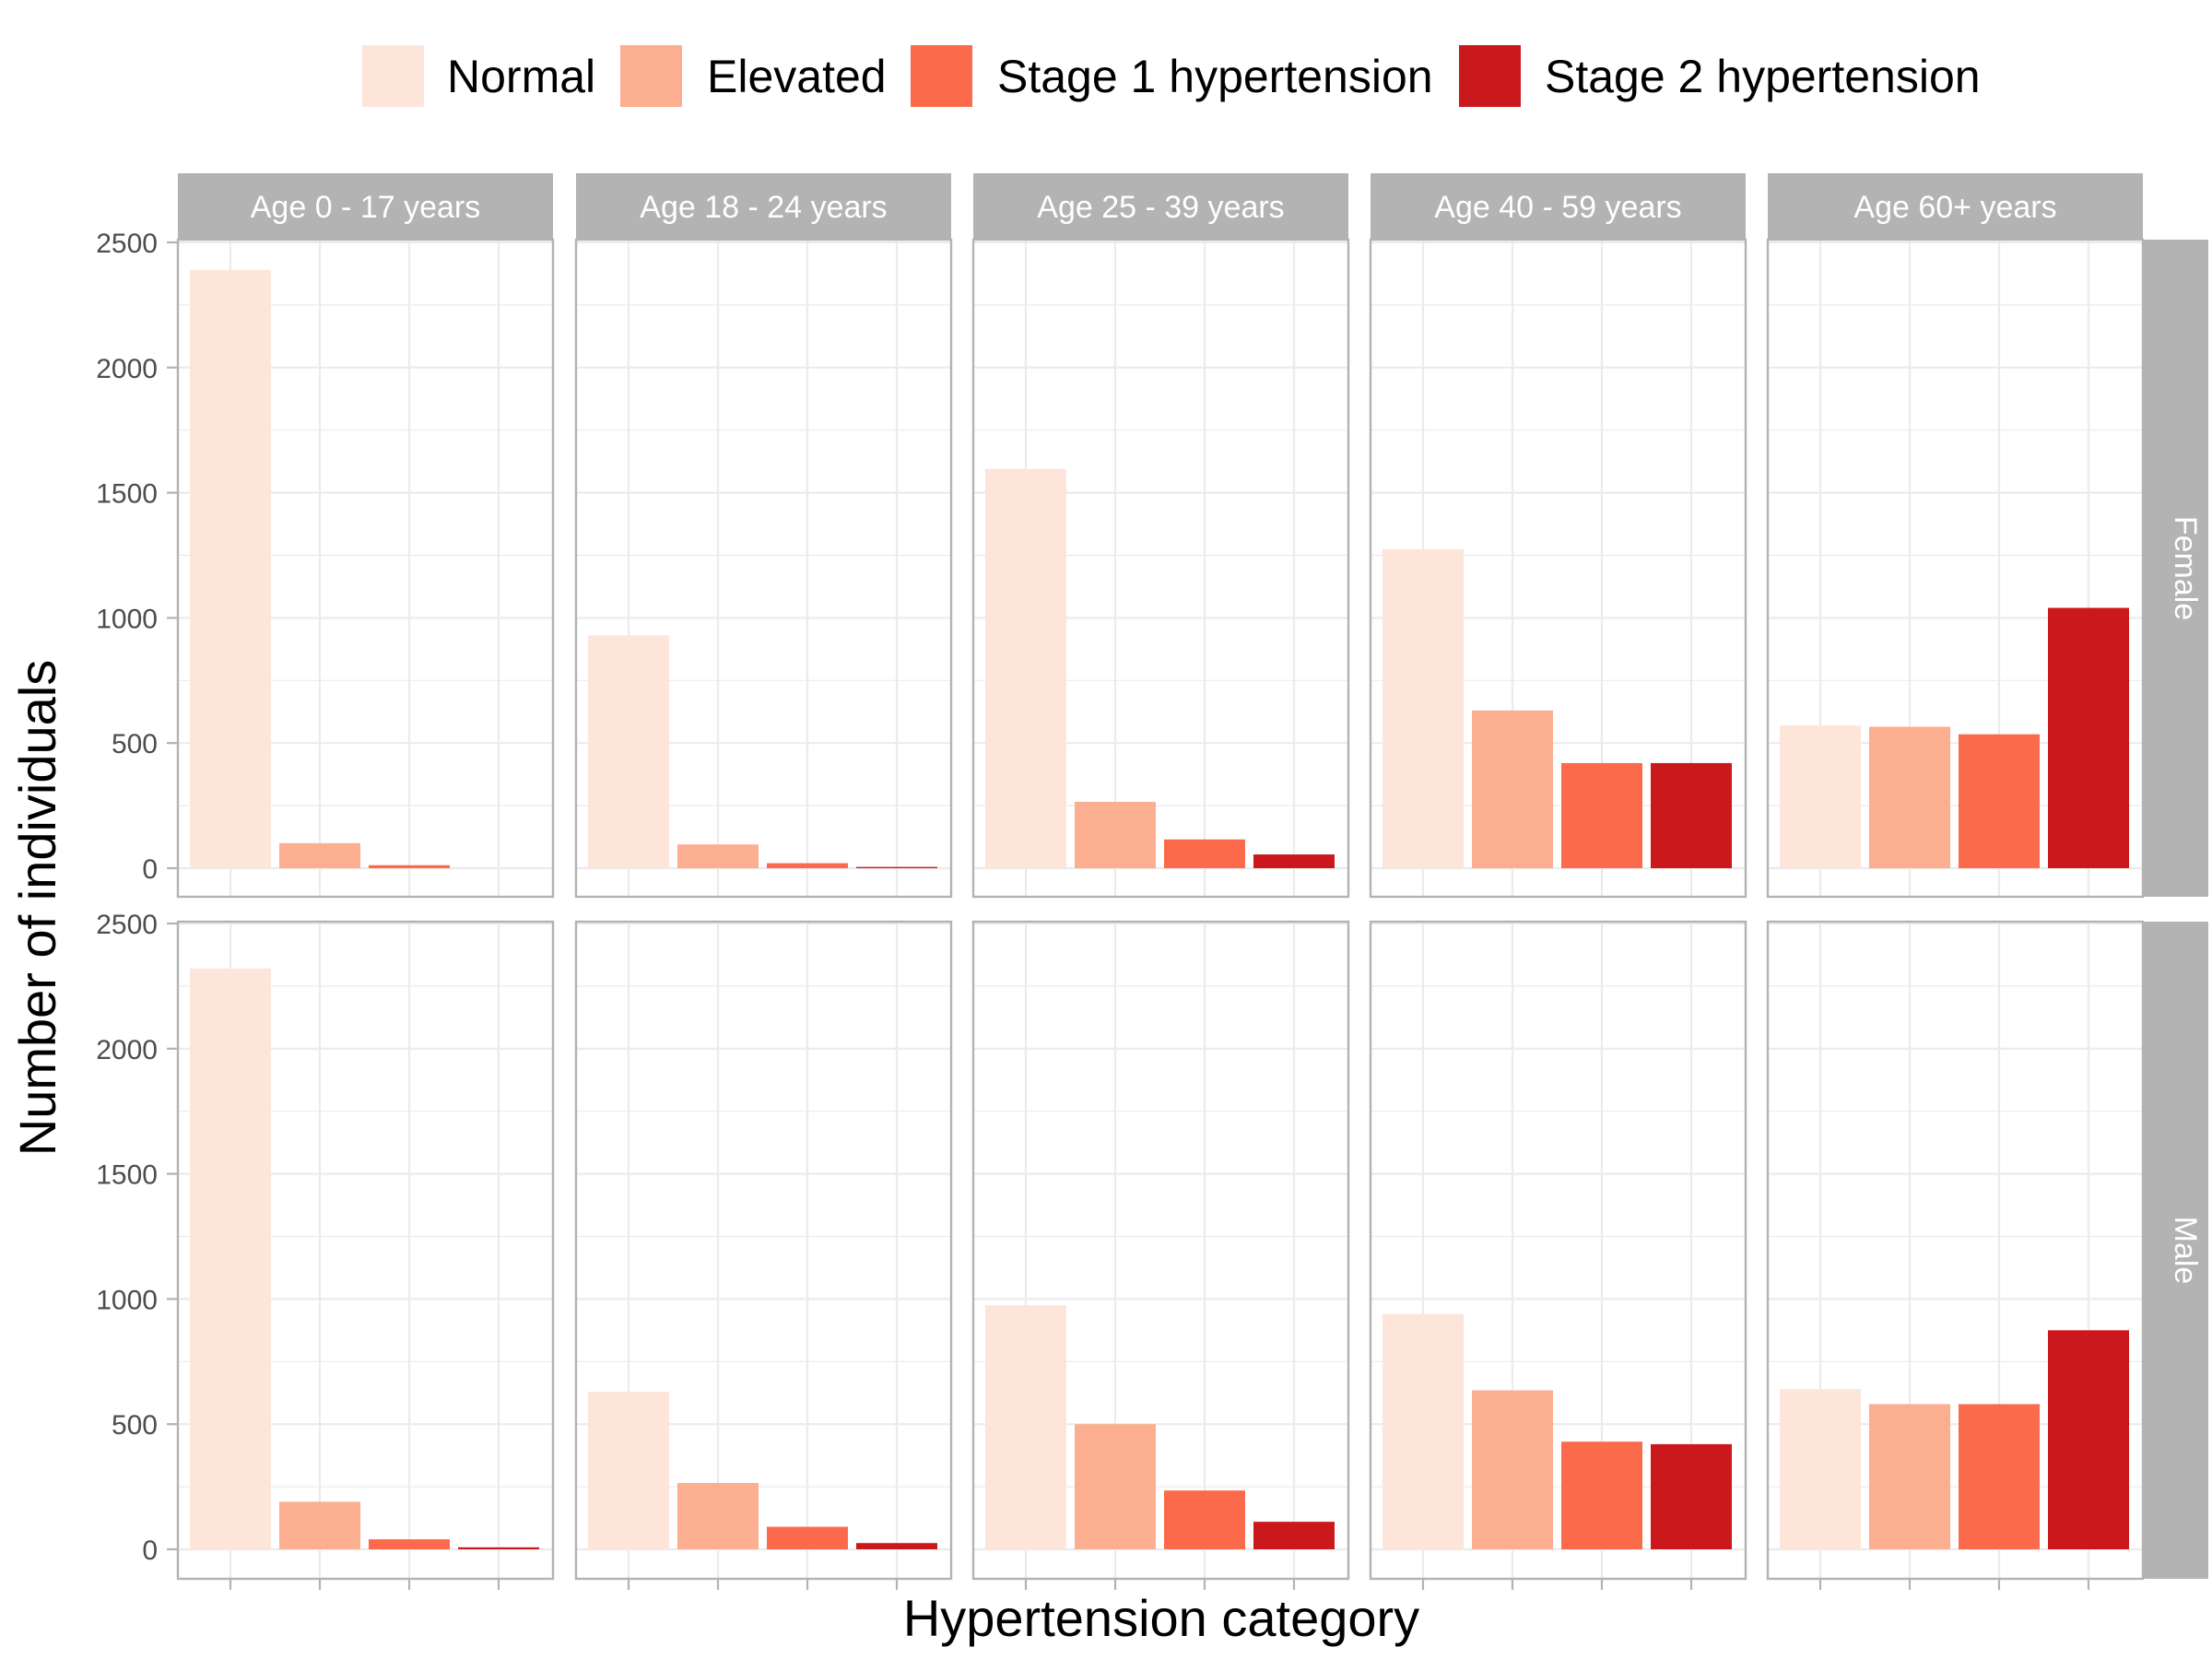  What do you see at coordinates (393, 76) in the screenshot?
I see `legend-key-normal` at bounding box center [393, 76].